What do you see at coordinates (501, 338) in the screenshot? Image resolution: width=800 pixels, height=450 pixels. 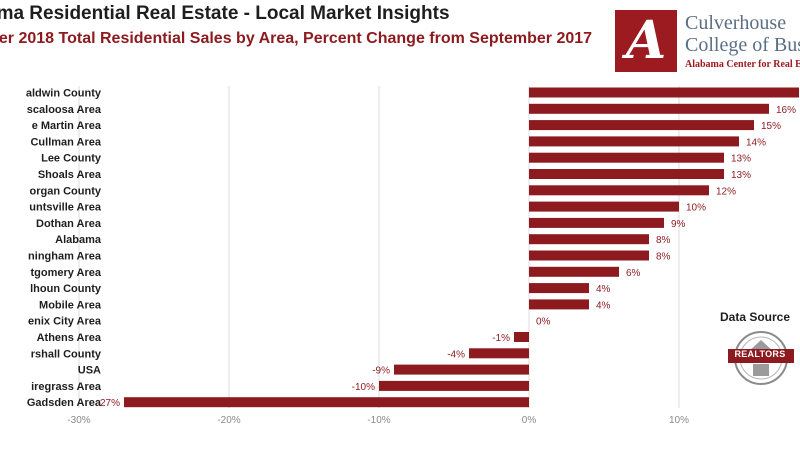 I see `data-label: -1%` at bounding box center [501, 338].